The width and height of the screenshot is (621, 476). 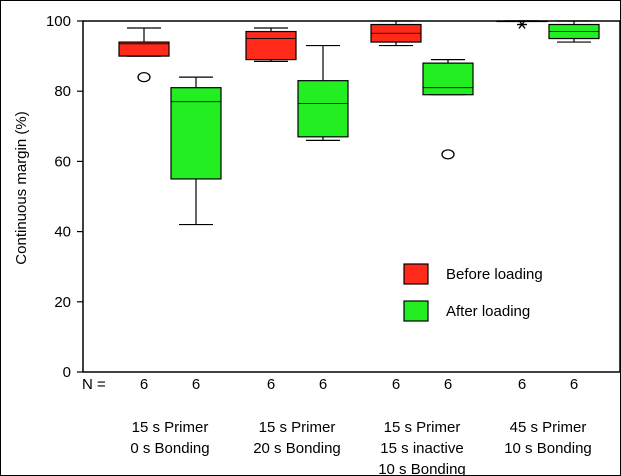 What do you see at coordinates (297, 448) in the screenshot?
I see `category-label: 20 s Bonding` at bounding box center [297, 448].